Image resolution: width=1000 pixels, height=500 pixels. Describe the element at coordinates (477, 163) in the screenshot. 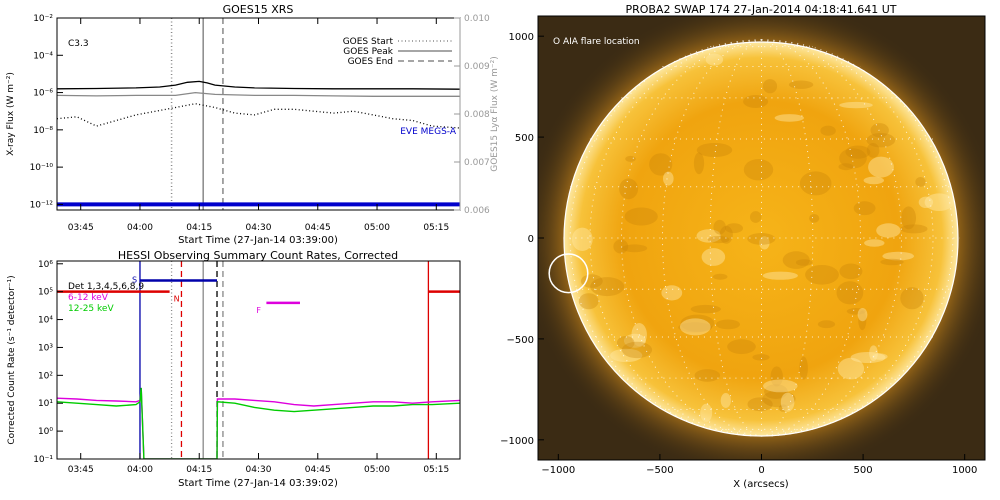

I see `goes-y2-tick-label: 0.007` at that location.